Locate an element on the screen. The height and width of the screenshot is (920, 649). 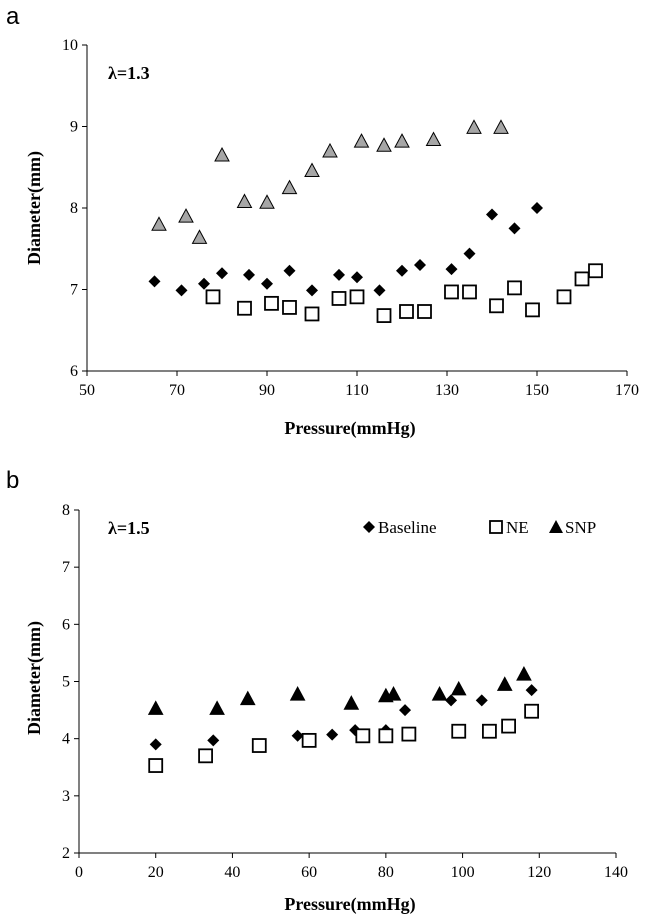
panel-b-y-tick-label: 6 is located at coordinates (66, 624).